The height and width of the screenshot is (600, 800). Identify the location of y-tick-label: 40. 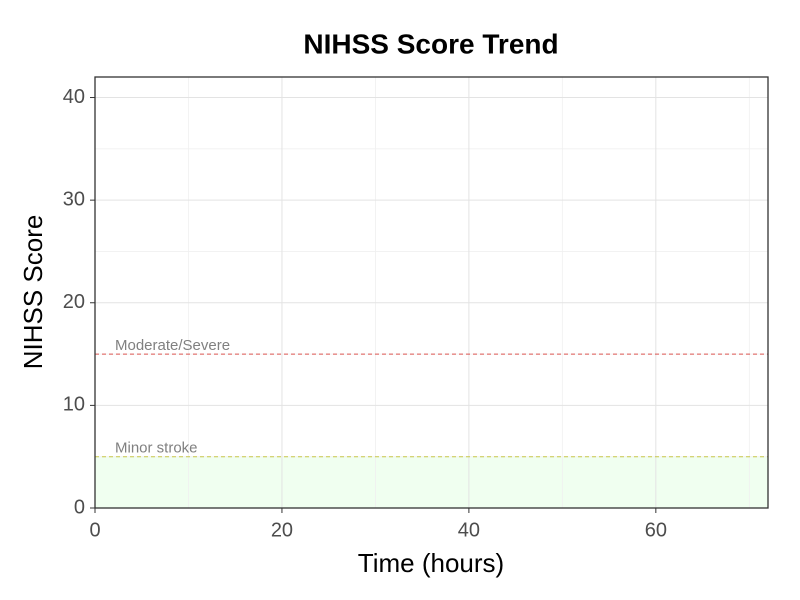
(74, 97).